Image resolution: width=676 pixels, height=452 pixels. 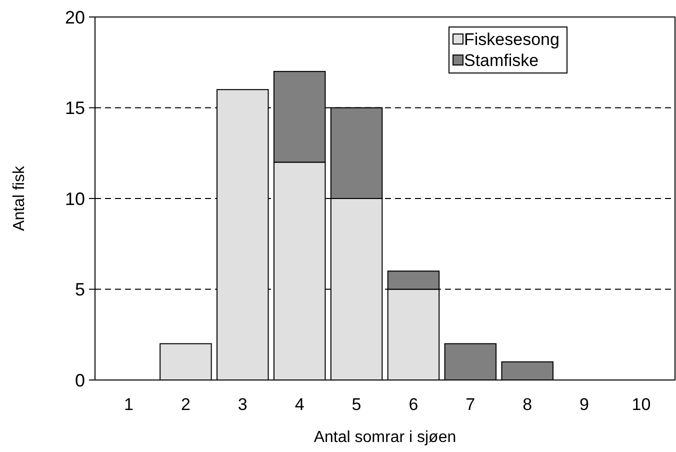 I want to click on x-tick-label: 10, so click(x=641, y=404).